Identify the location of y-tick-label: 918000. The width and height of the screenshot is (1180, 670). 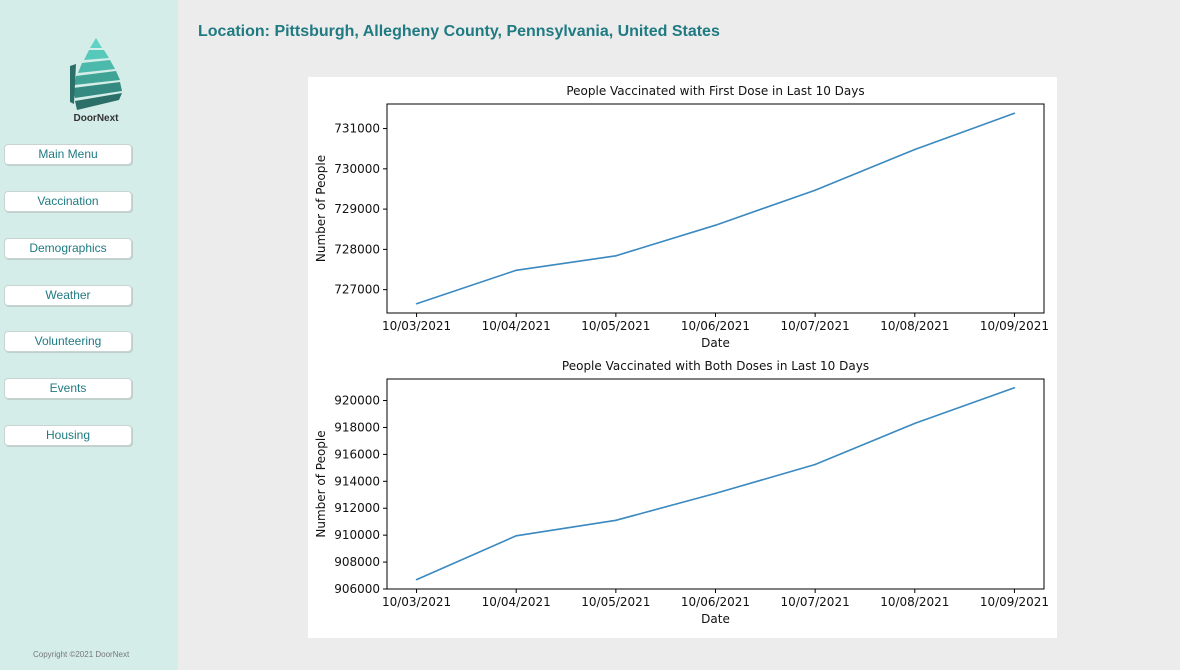
(357, 427).